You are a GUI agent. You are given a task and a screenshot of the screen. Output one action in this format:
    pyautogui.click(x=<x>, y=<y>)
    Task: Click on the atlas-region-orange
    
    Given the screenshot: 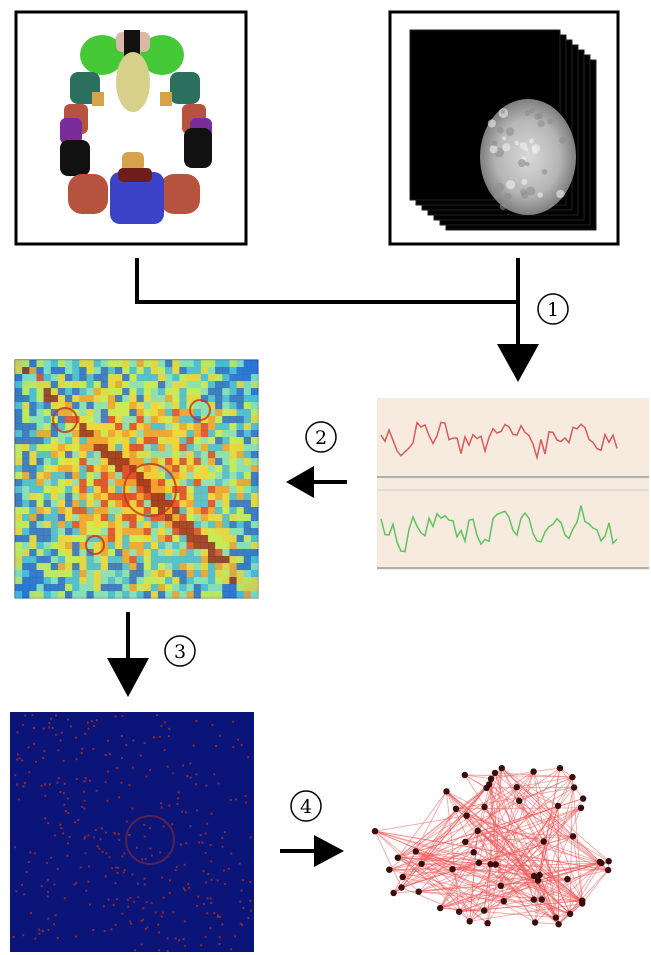 What is the action you would take?
    pyautogui.click(x=98, y=99)
    